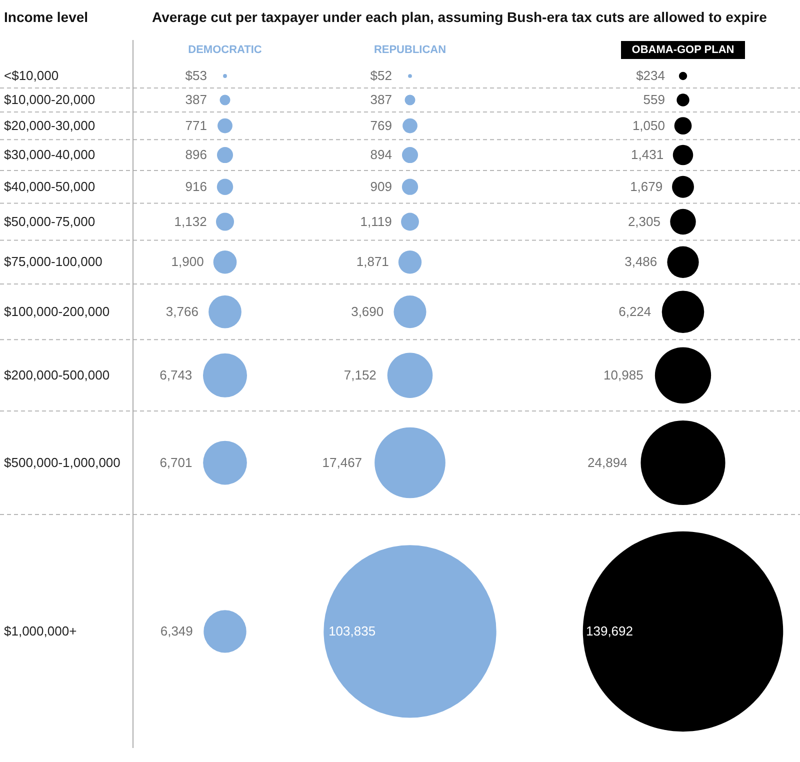 The width and height of the screenshot is (800, 762). Describe the element at coordinates (683, 50) in the screenshot. I see `text: OBAMA-GOP PLAN` at that location.